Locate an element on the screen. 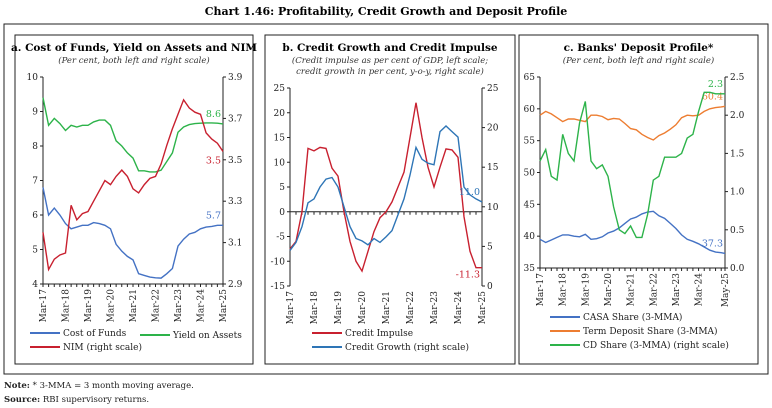 Image resolution: width=772 pixels, height=408 pixels. y2-tick-label: 2.0 is located at coordinates (737, 116).